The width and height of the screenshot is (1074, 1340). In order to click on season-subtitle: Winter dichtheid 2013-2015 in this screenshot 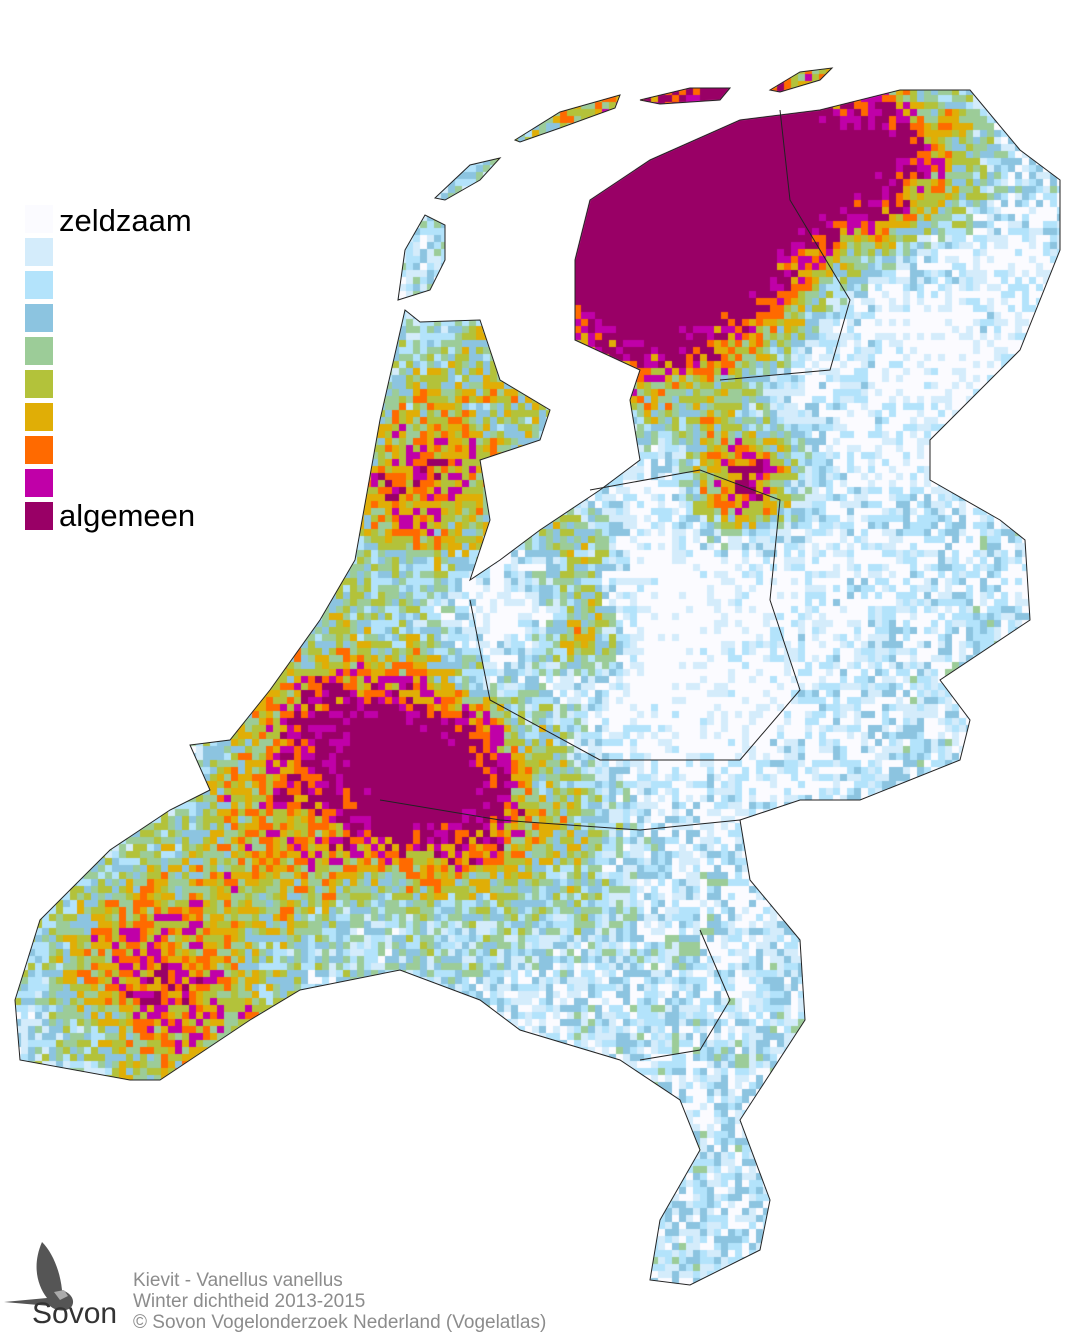, I will do `click(249, 1301)`.